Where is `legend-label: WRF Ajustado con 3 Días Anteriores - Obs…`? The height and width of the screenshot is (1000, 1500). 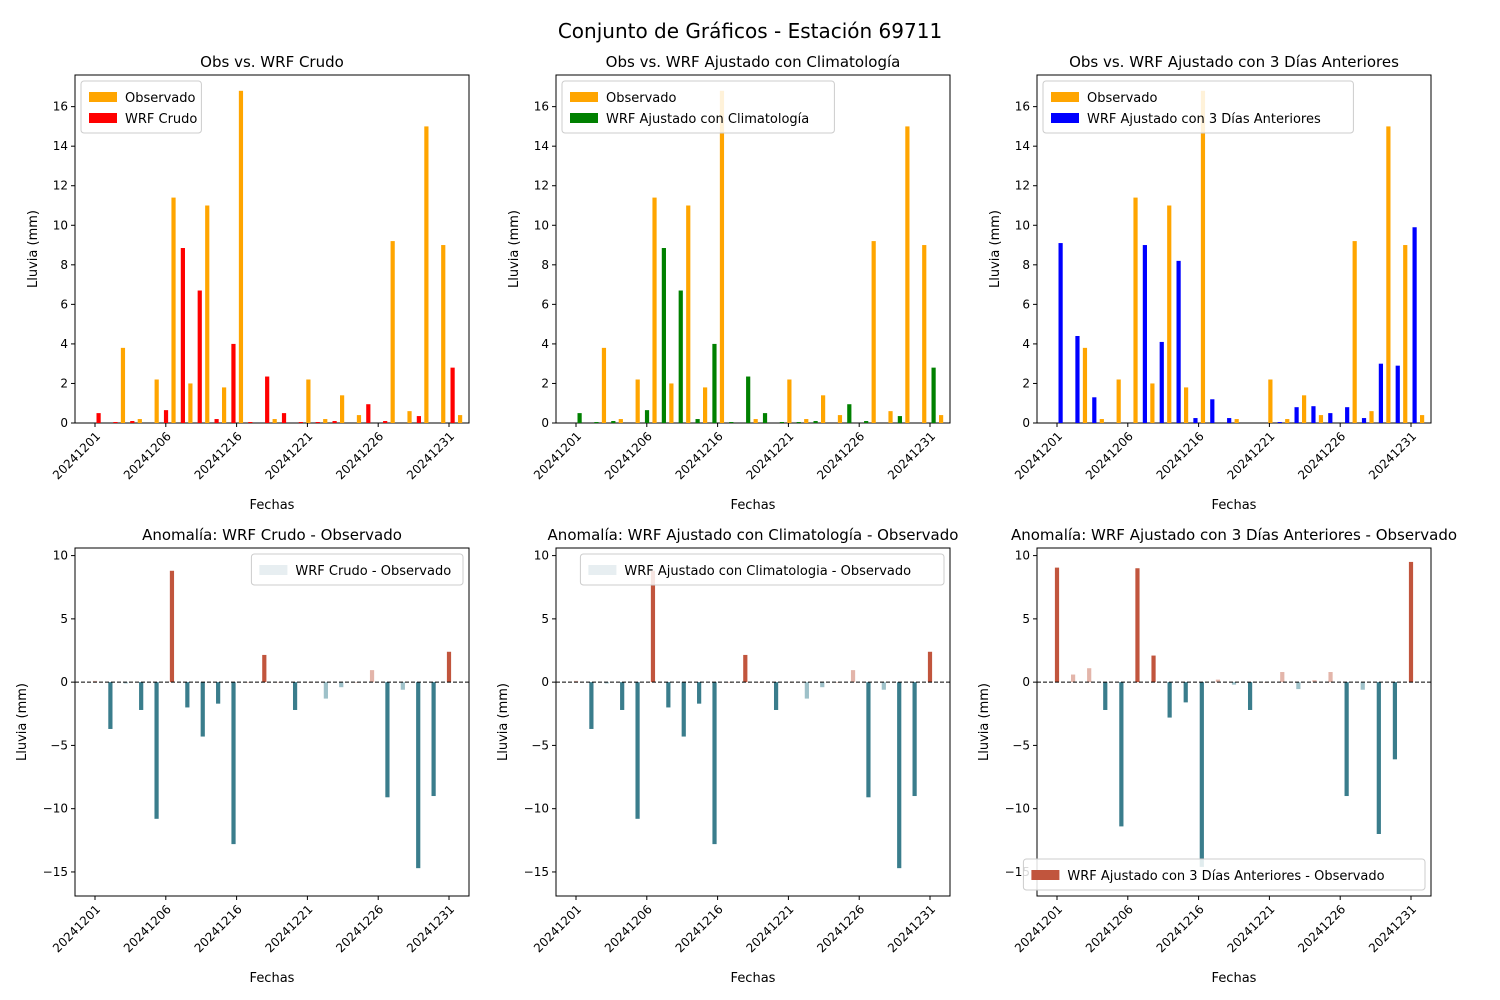 legend-label: WRF Ajustado con 3 Días Anteriores - Obs… is located at coordinates (1225, 876).